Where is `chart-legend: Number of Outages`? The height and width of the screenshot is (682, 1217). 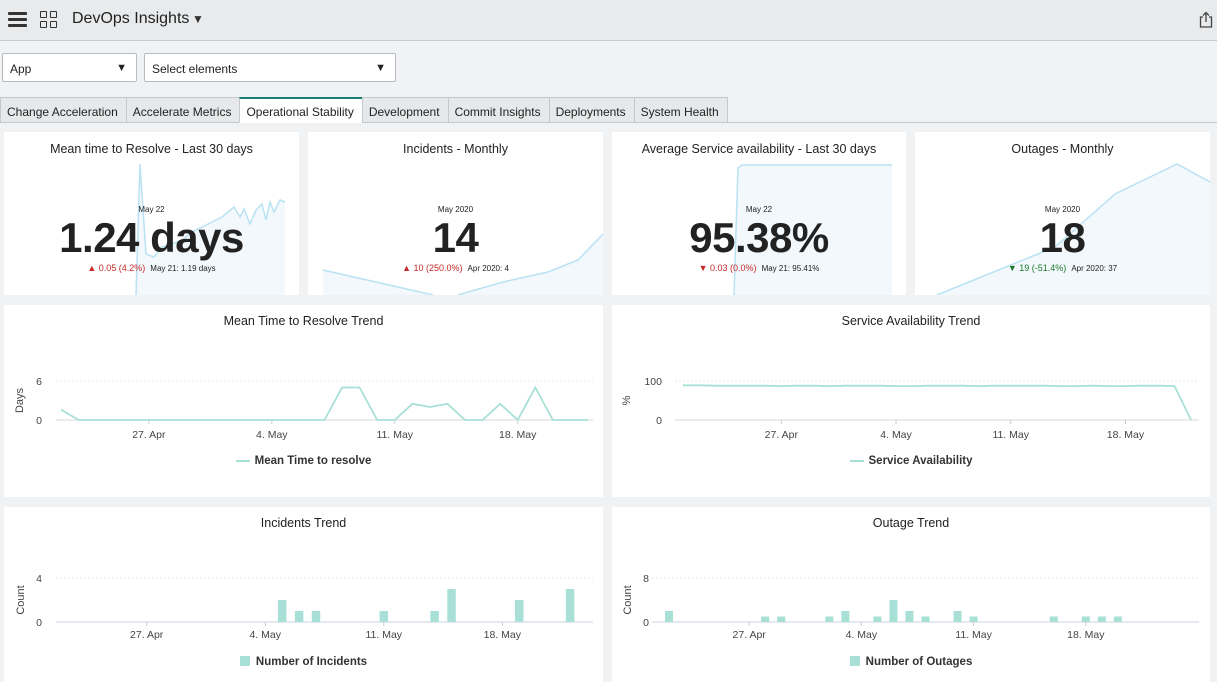
chart-legend: Number of Outages is located at coordinates (911, 662).